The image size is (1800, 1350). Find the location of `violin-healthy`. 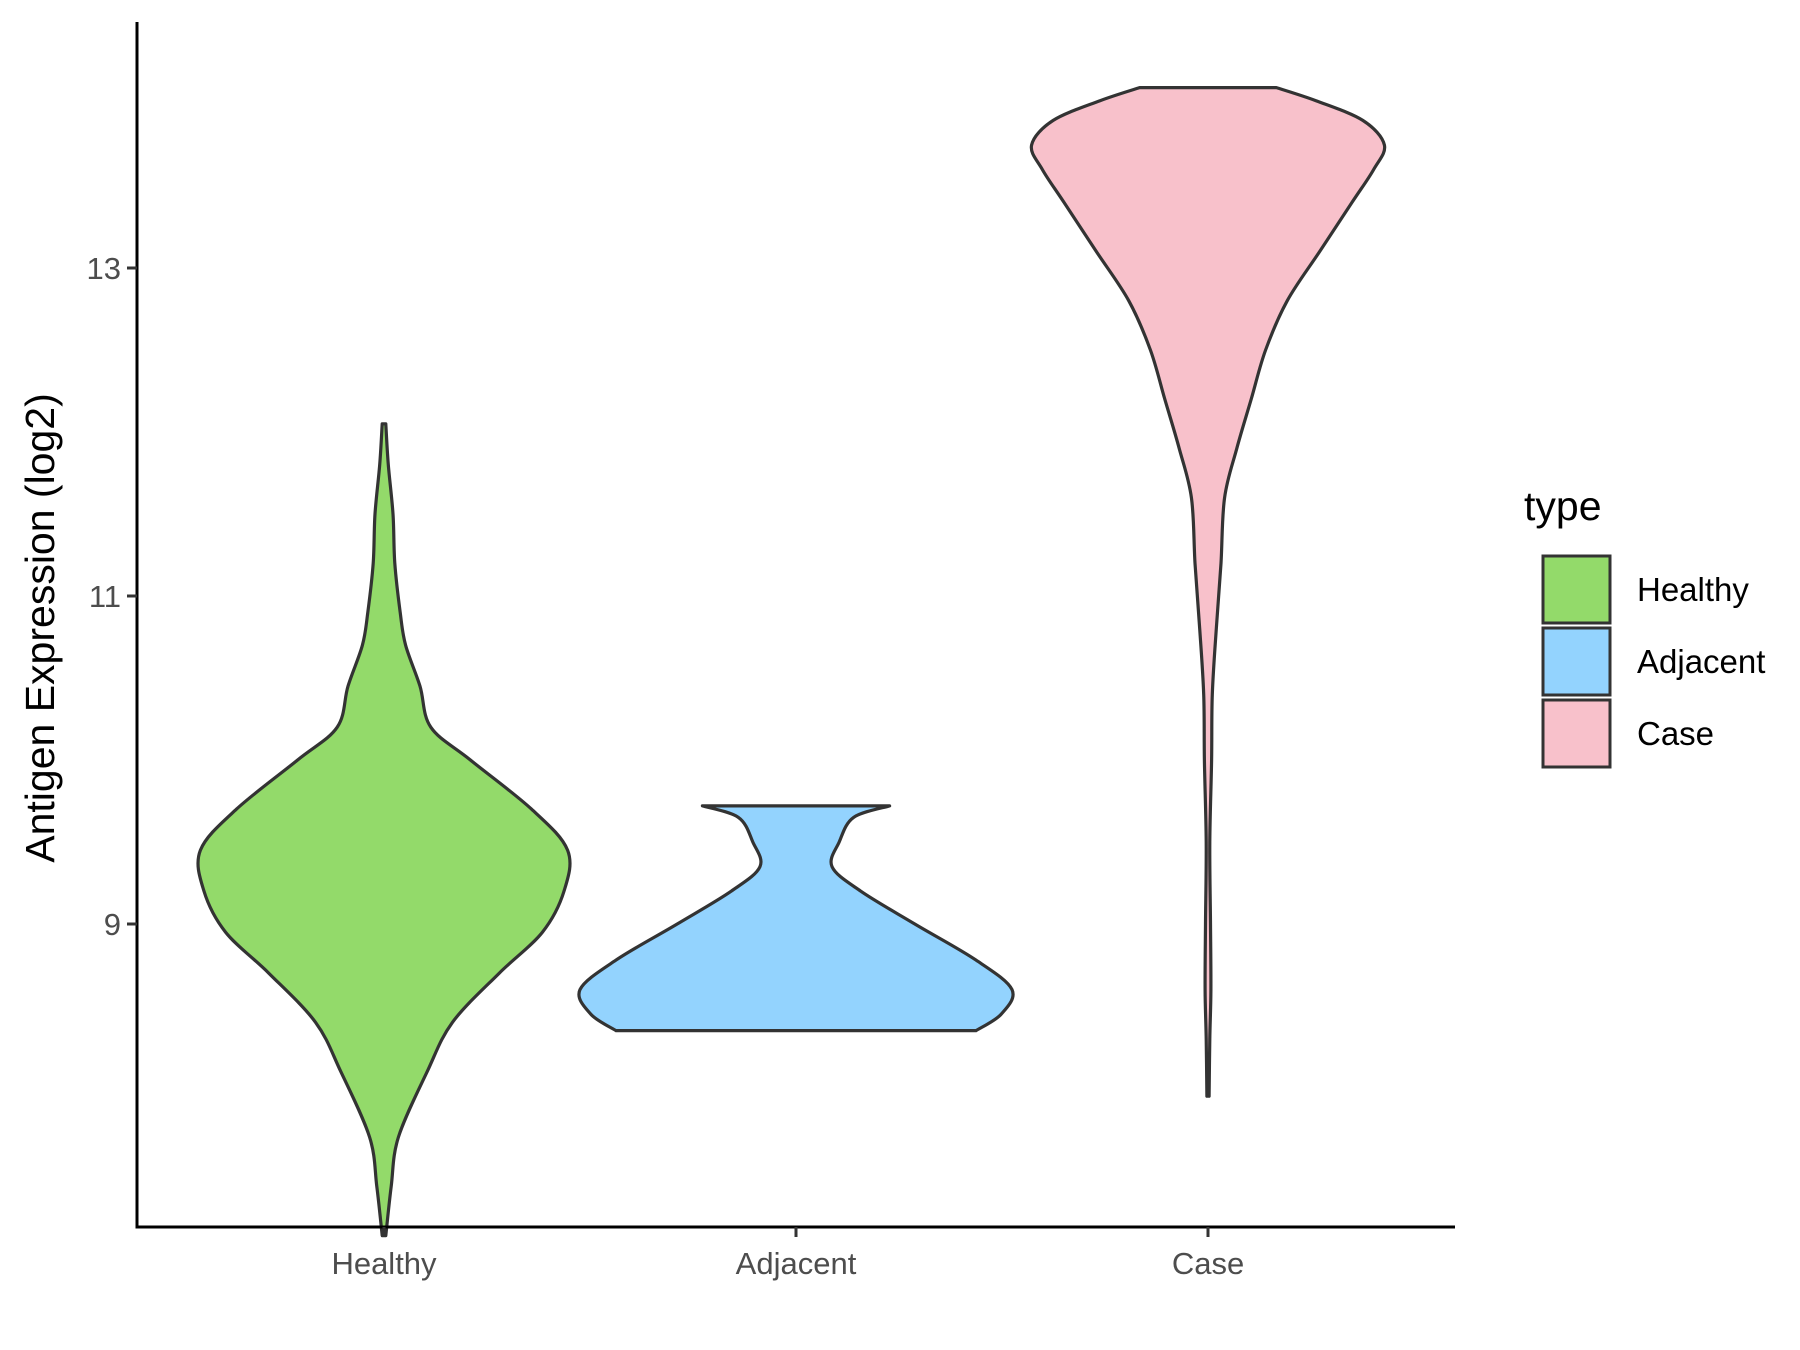

violin-healthy is located at coordinates (384, 830).